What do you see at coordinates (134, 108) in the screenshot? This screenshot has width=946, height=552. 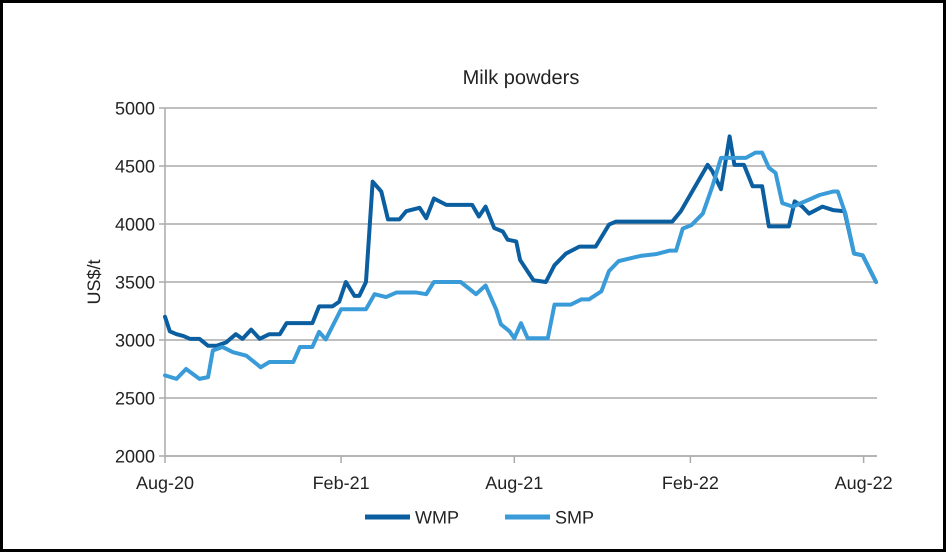 I see `y-tick-label: 5000` at bounding box center [134, 108].